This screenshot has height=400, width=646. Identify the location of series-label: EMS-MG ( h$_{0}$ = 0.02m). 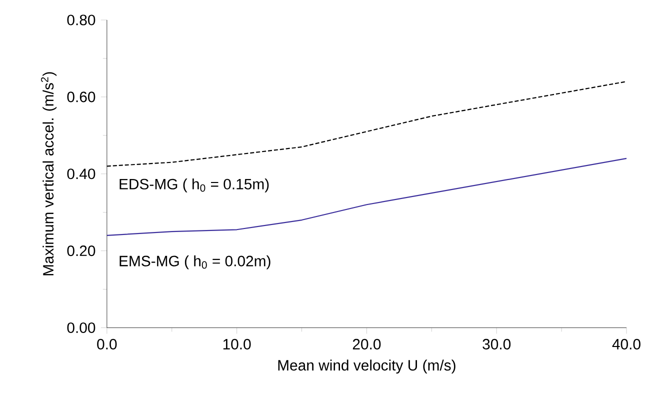
(195, 263).